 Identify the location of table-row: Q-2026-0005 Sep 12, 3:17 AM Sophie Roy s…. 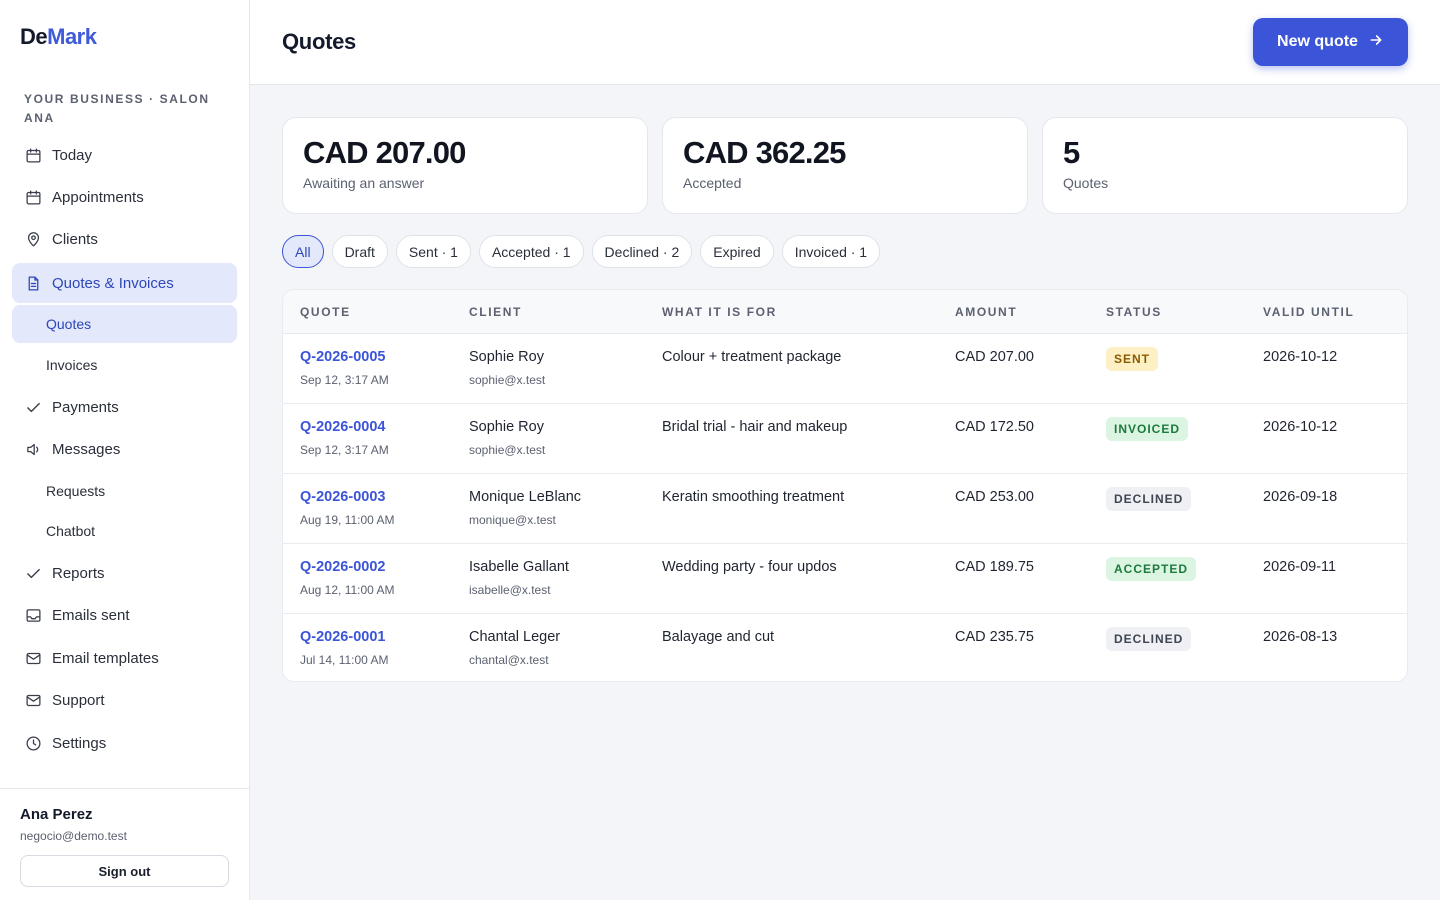
(845, 369).